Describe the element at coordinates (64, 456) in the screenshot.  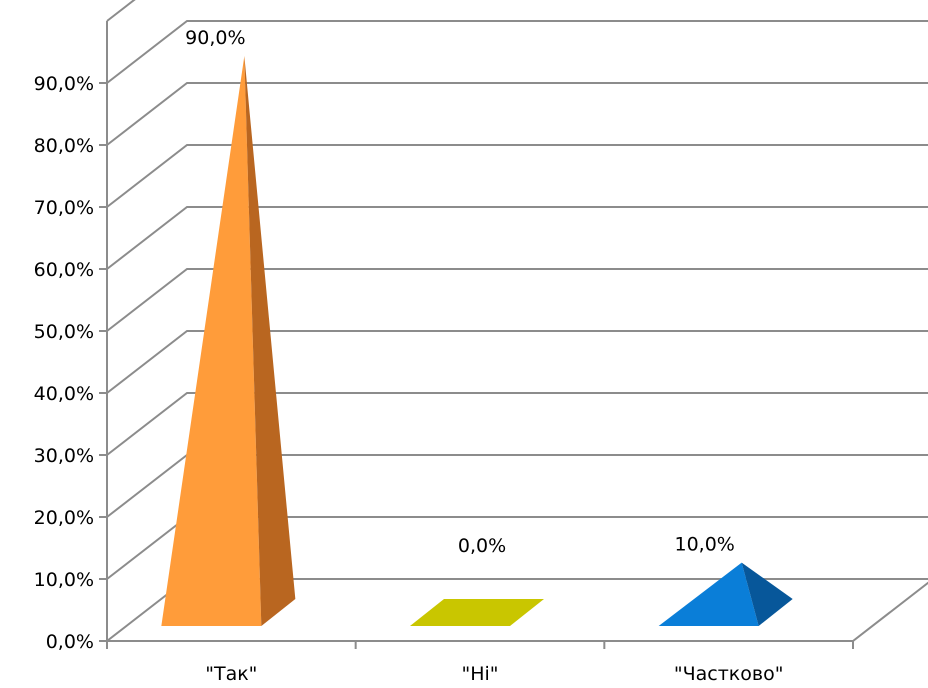
I see `y-tick-label: 30,0%` at that location.